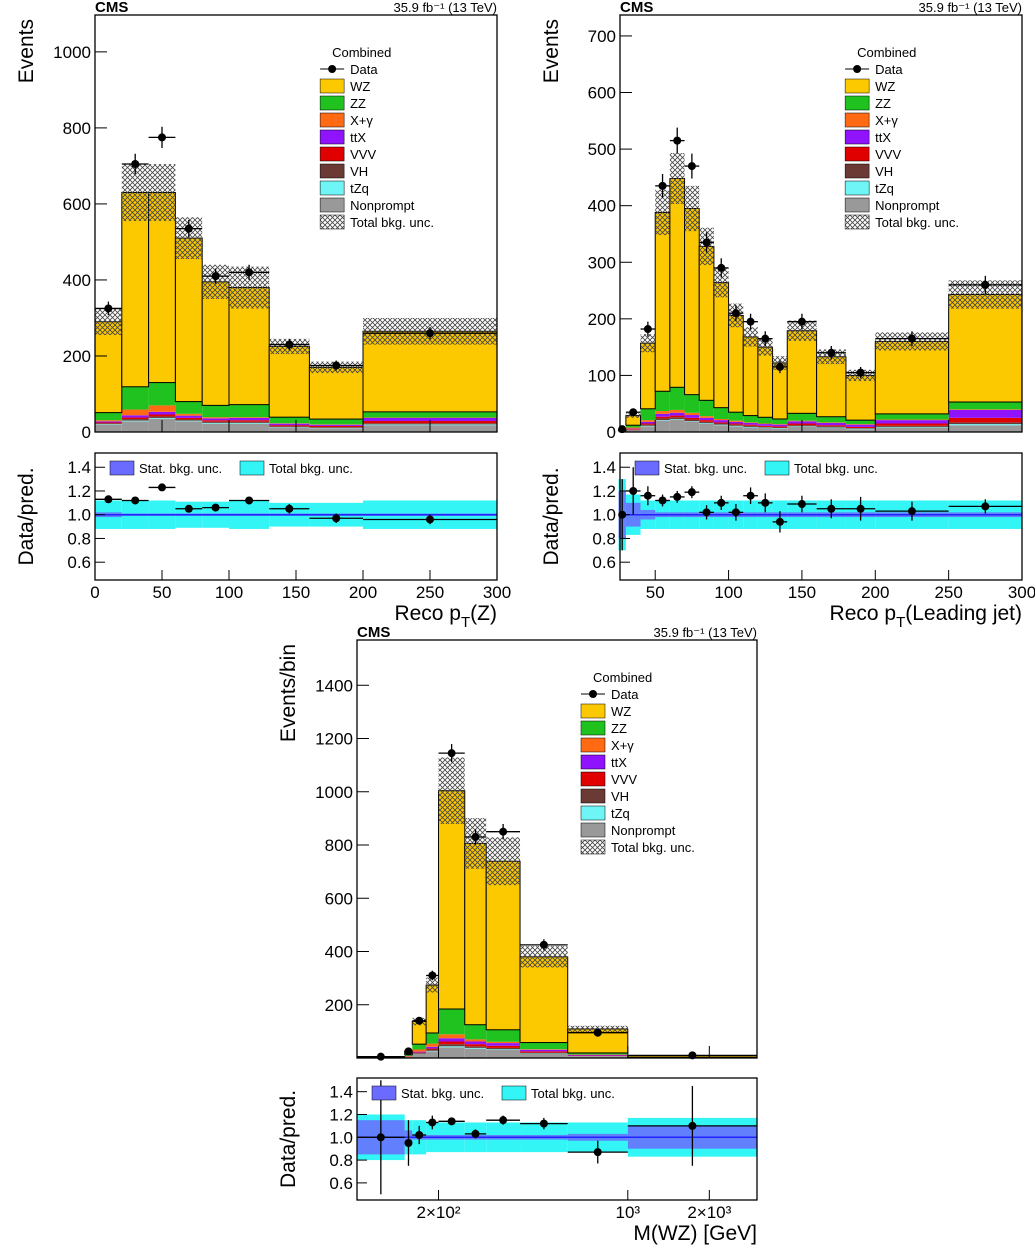 The image size is (1035, 1248). What do you see at coordinates (728, 592) in the screenshot?
I see `x-tick-label: 100` at bounding box center [728, 592].